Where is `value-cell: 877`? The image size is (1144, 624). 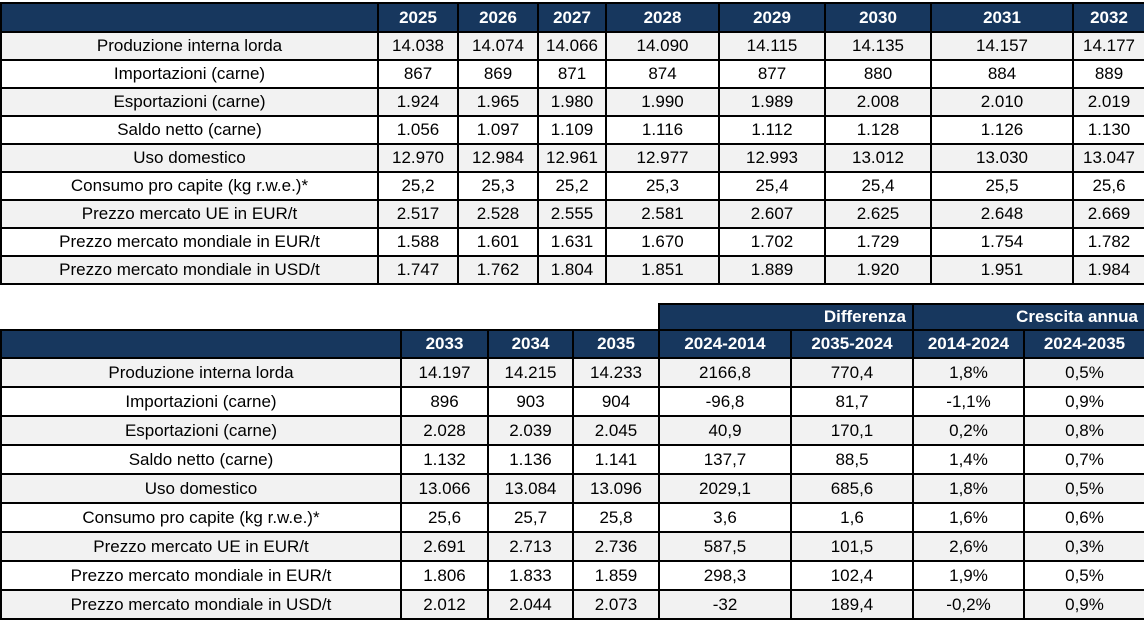 value-cell: 877 is located at coordinates (772, 74).